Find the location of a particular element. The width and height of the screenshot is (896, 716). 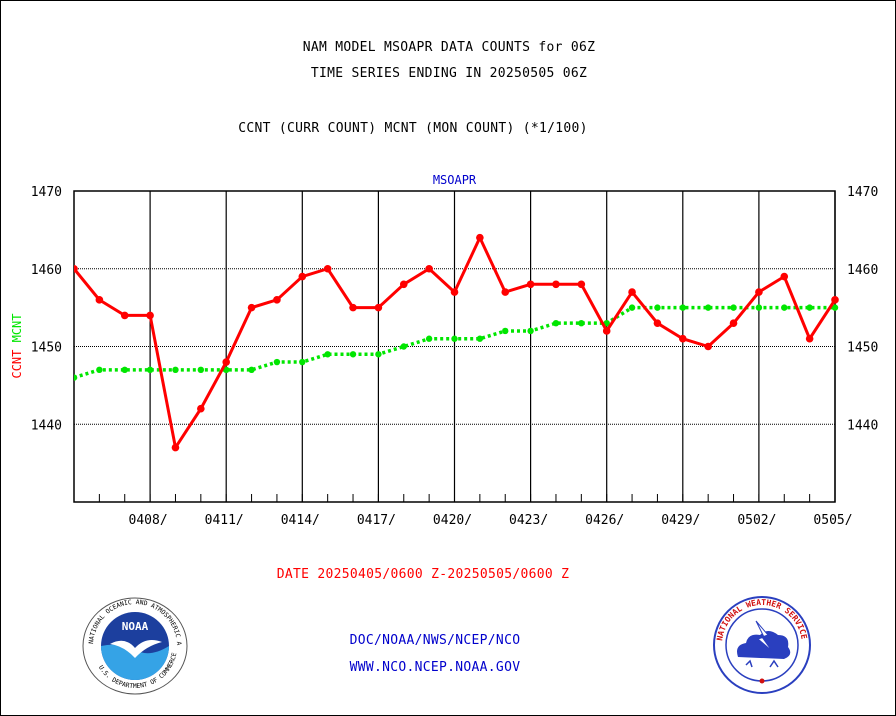

x-tick-label: 0417/ is located at coordinates (376, 520).